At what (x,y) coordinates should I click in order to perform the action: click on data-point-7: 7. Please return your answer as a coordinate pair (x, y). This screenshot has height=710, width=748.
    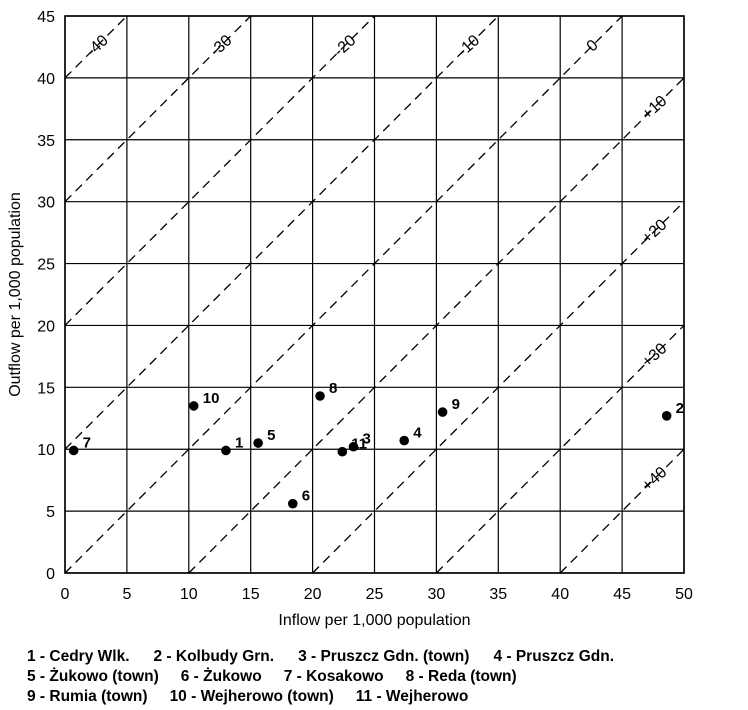
    Looking at the image, I should click on (79, 445).